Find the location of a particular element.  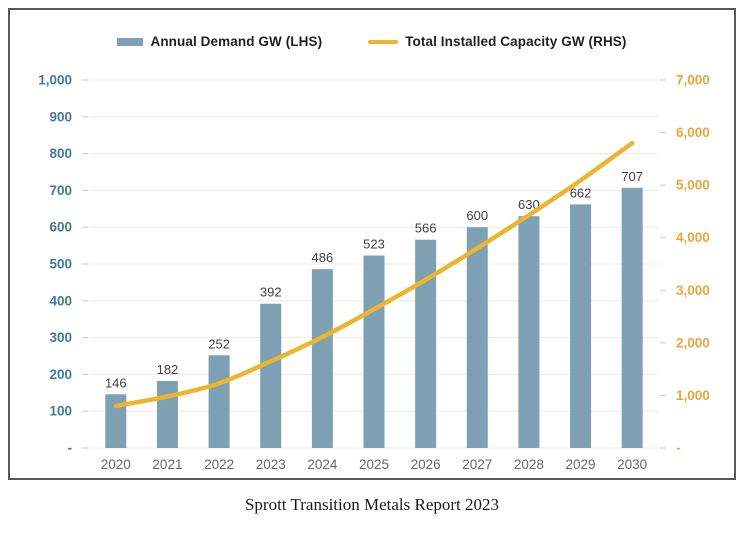

bar-value-label: 566 is located at coordinates (426, 228).